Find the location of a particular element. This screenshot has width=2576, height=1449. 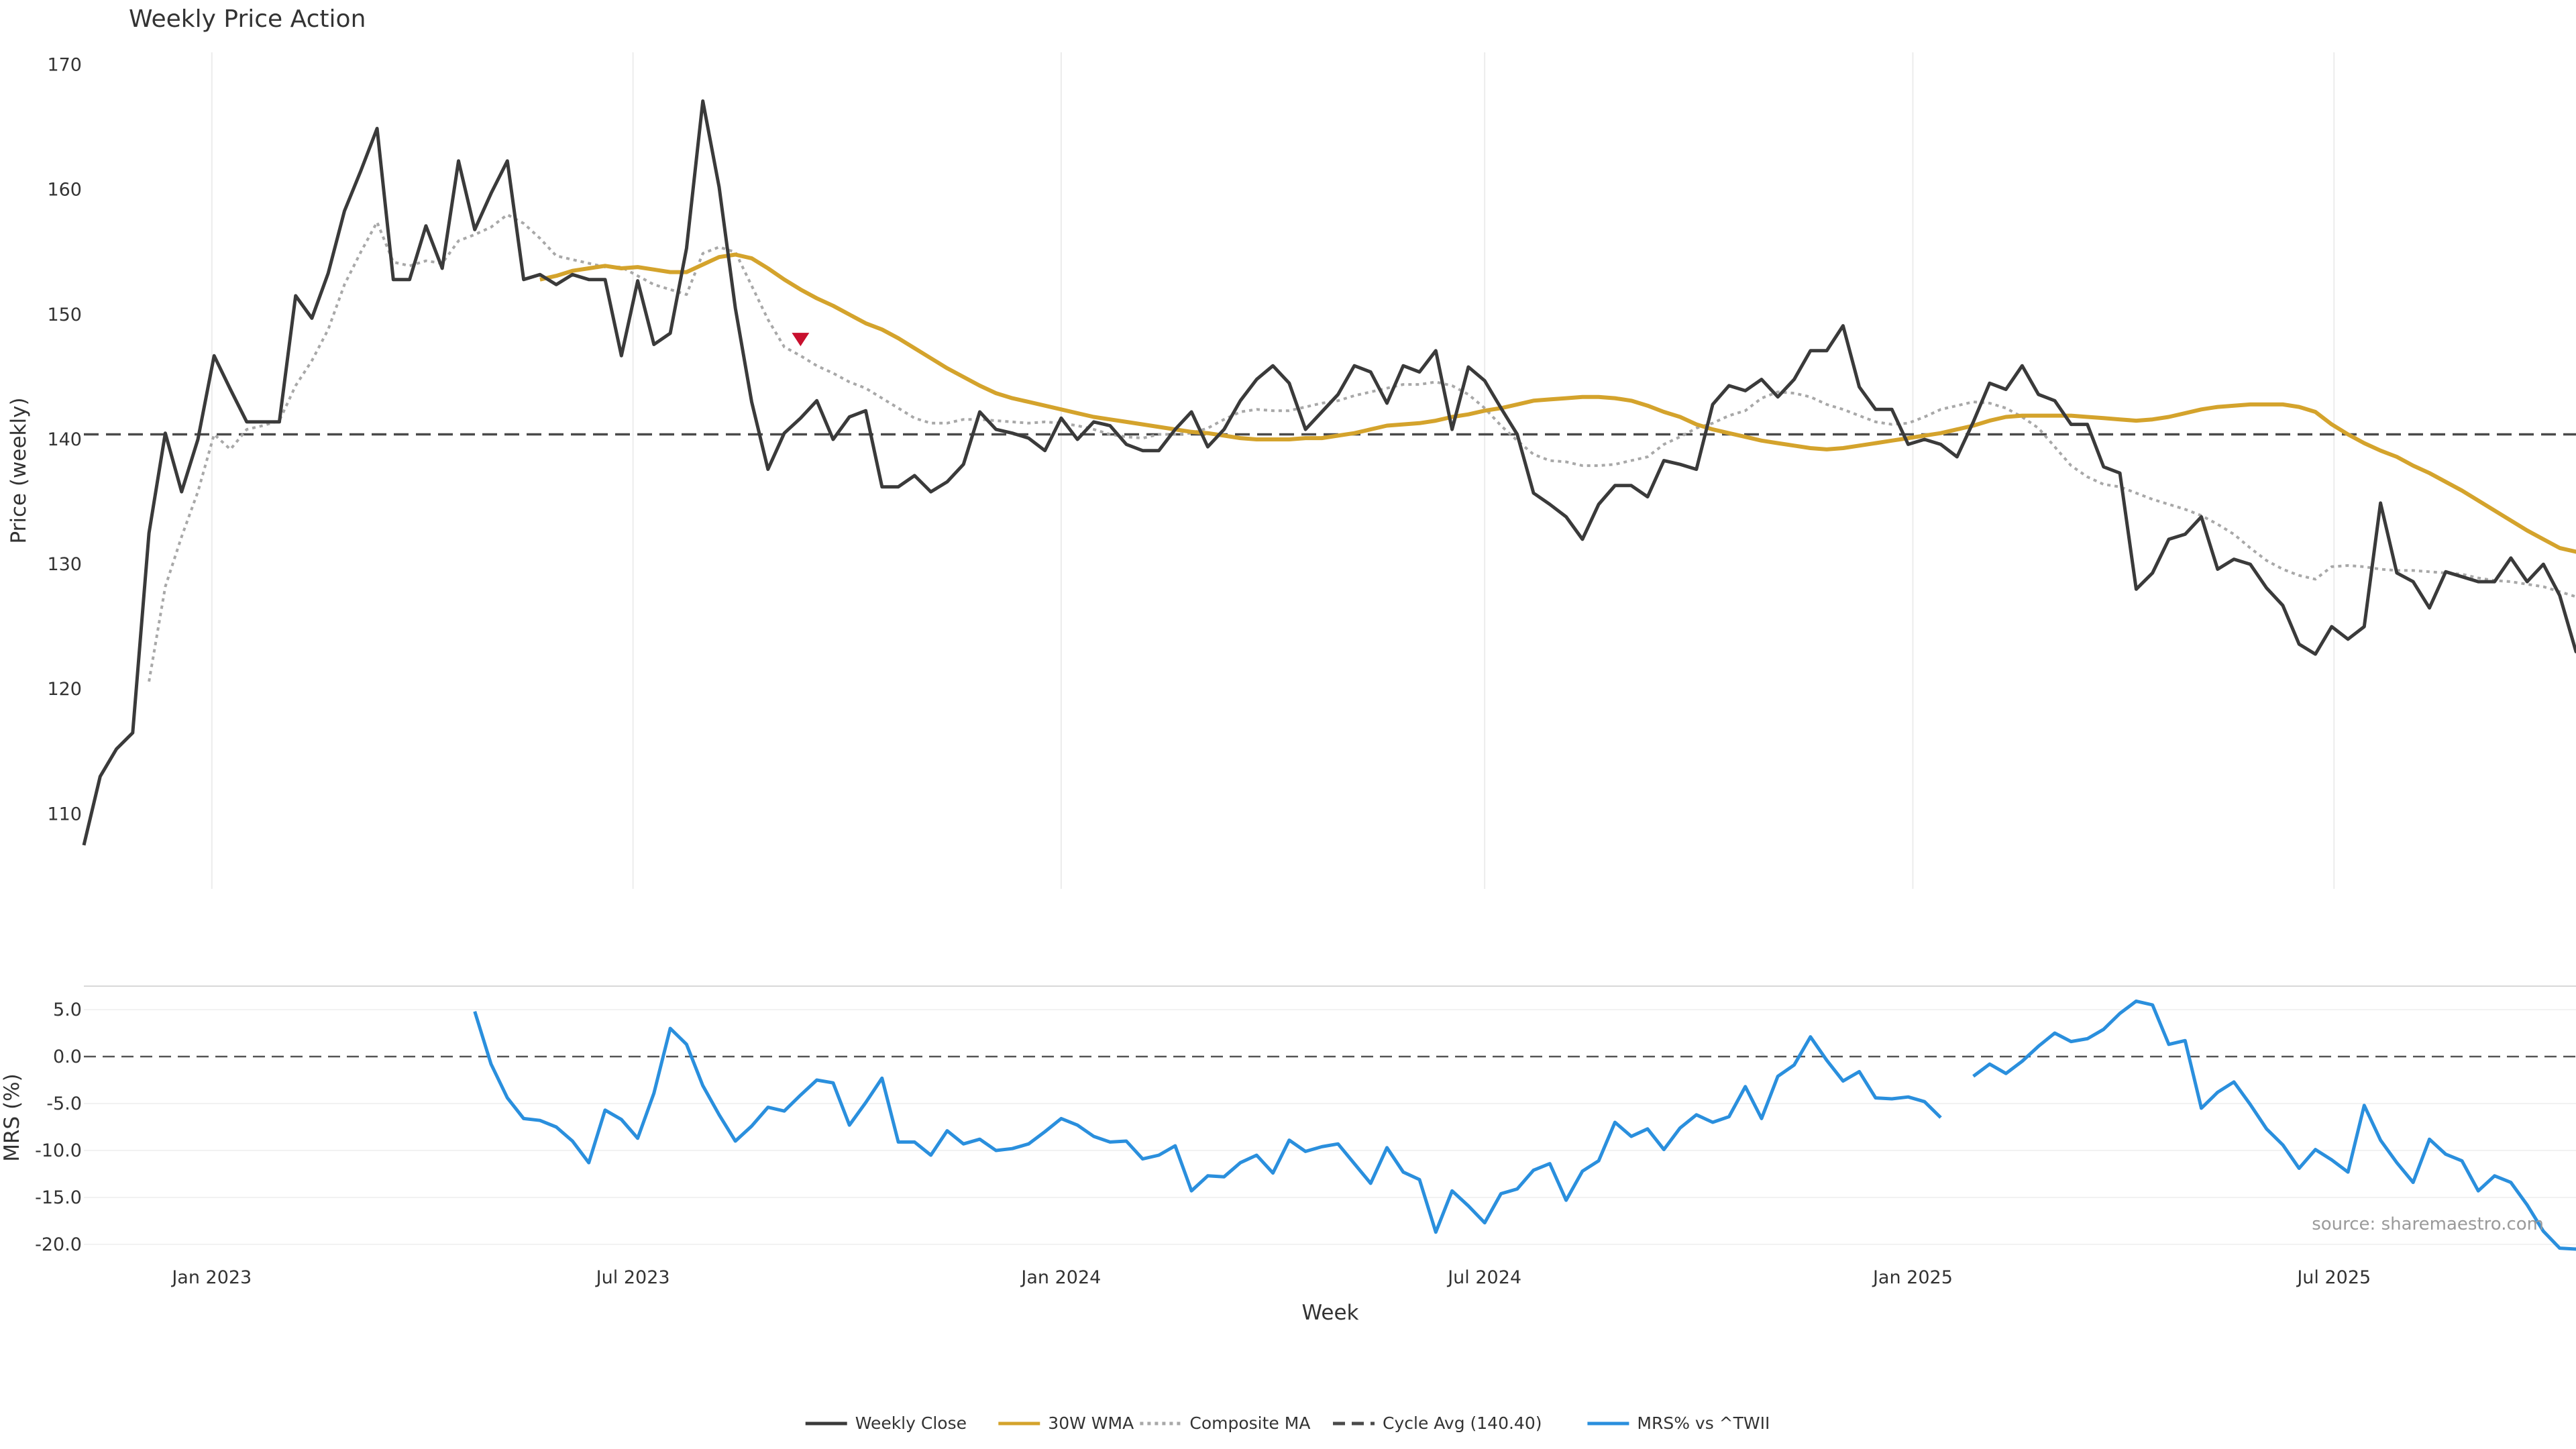

legend-label: MRS% vs ^TWII is located at coordinates (1703, 1423).